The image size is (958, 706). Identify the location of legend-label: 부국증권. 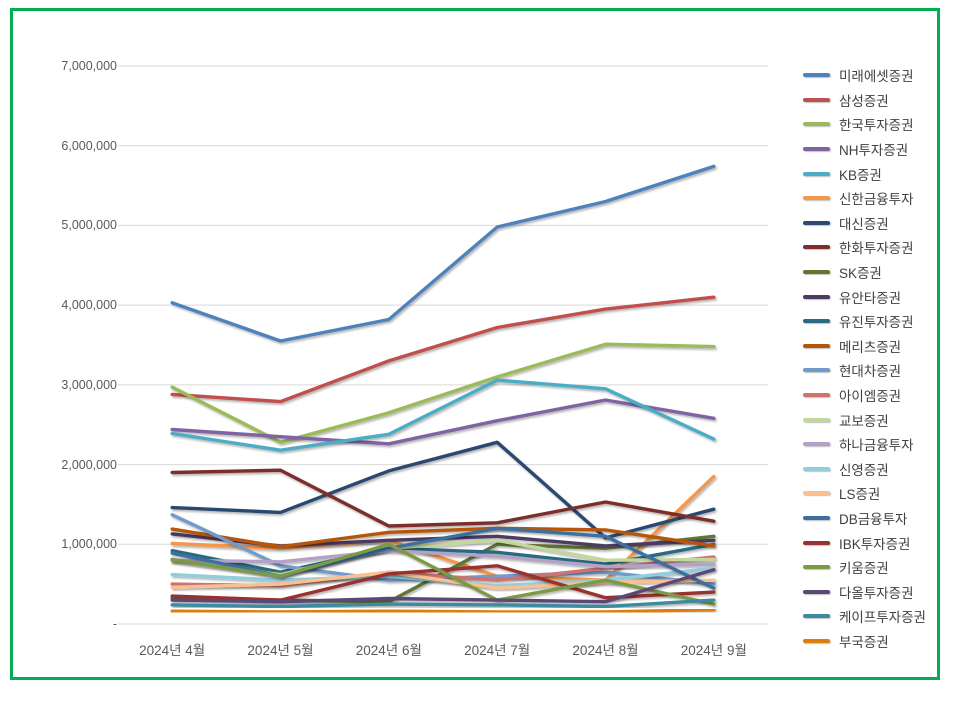
(864, 642).